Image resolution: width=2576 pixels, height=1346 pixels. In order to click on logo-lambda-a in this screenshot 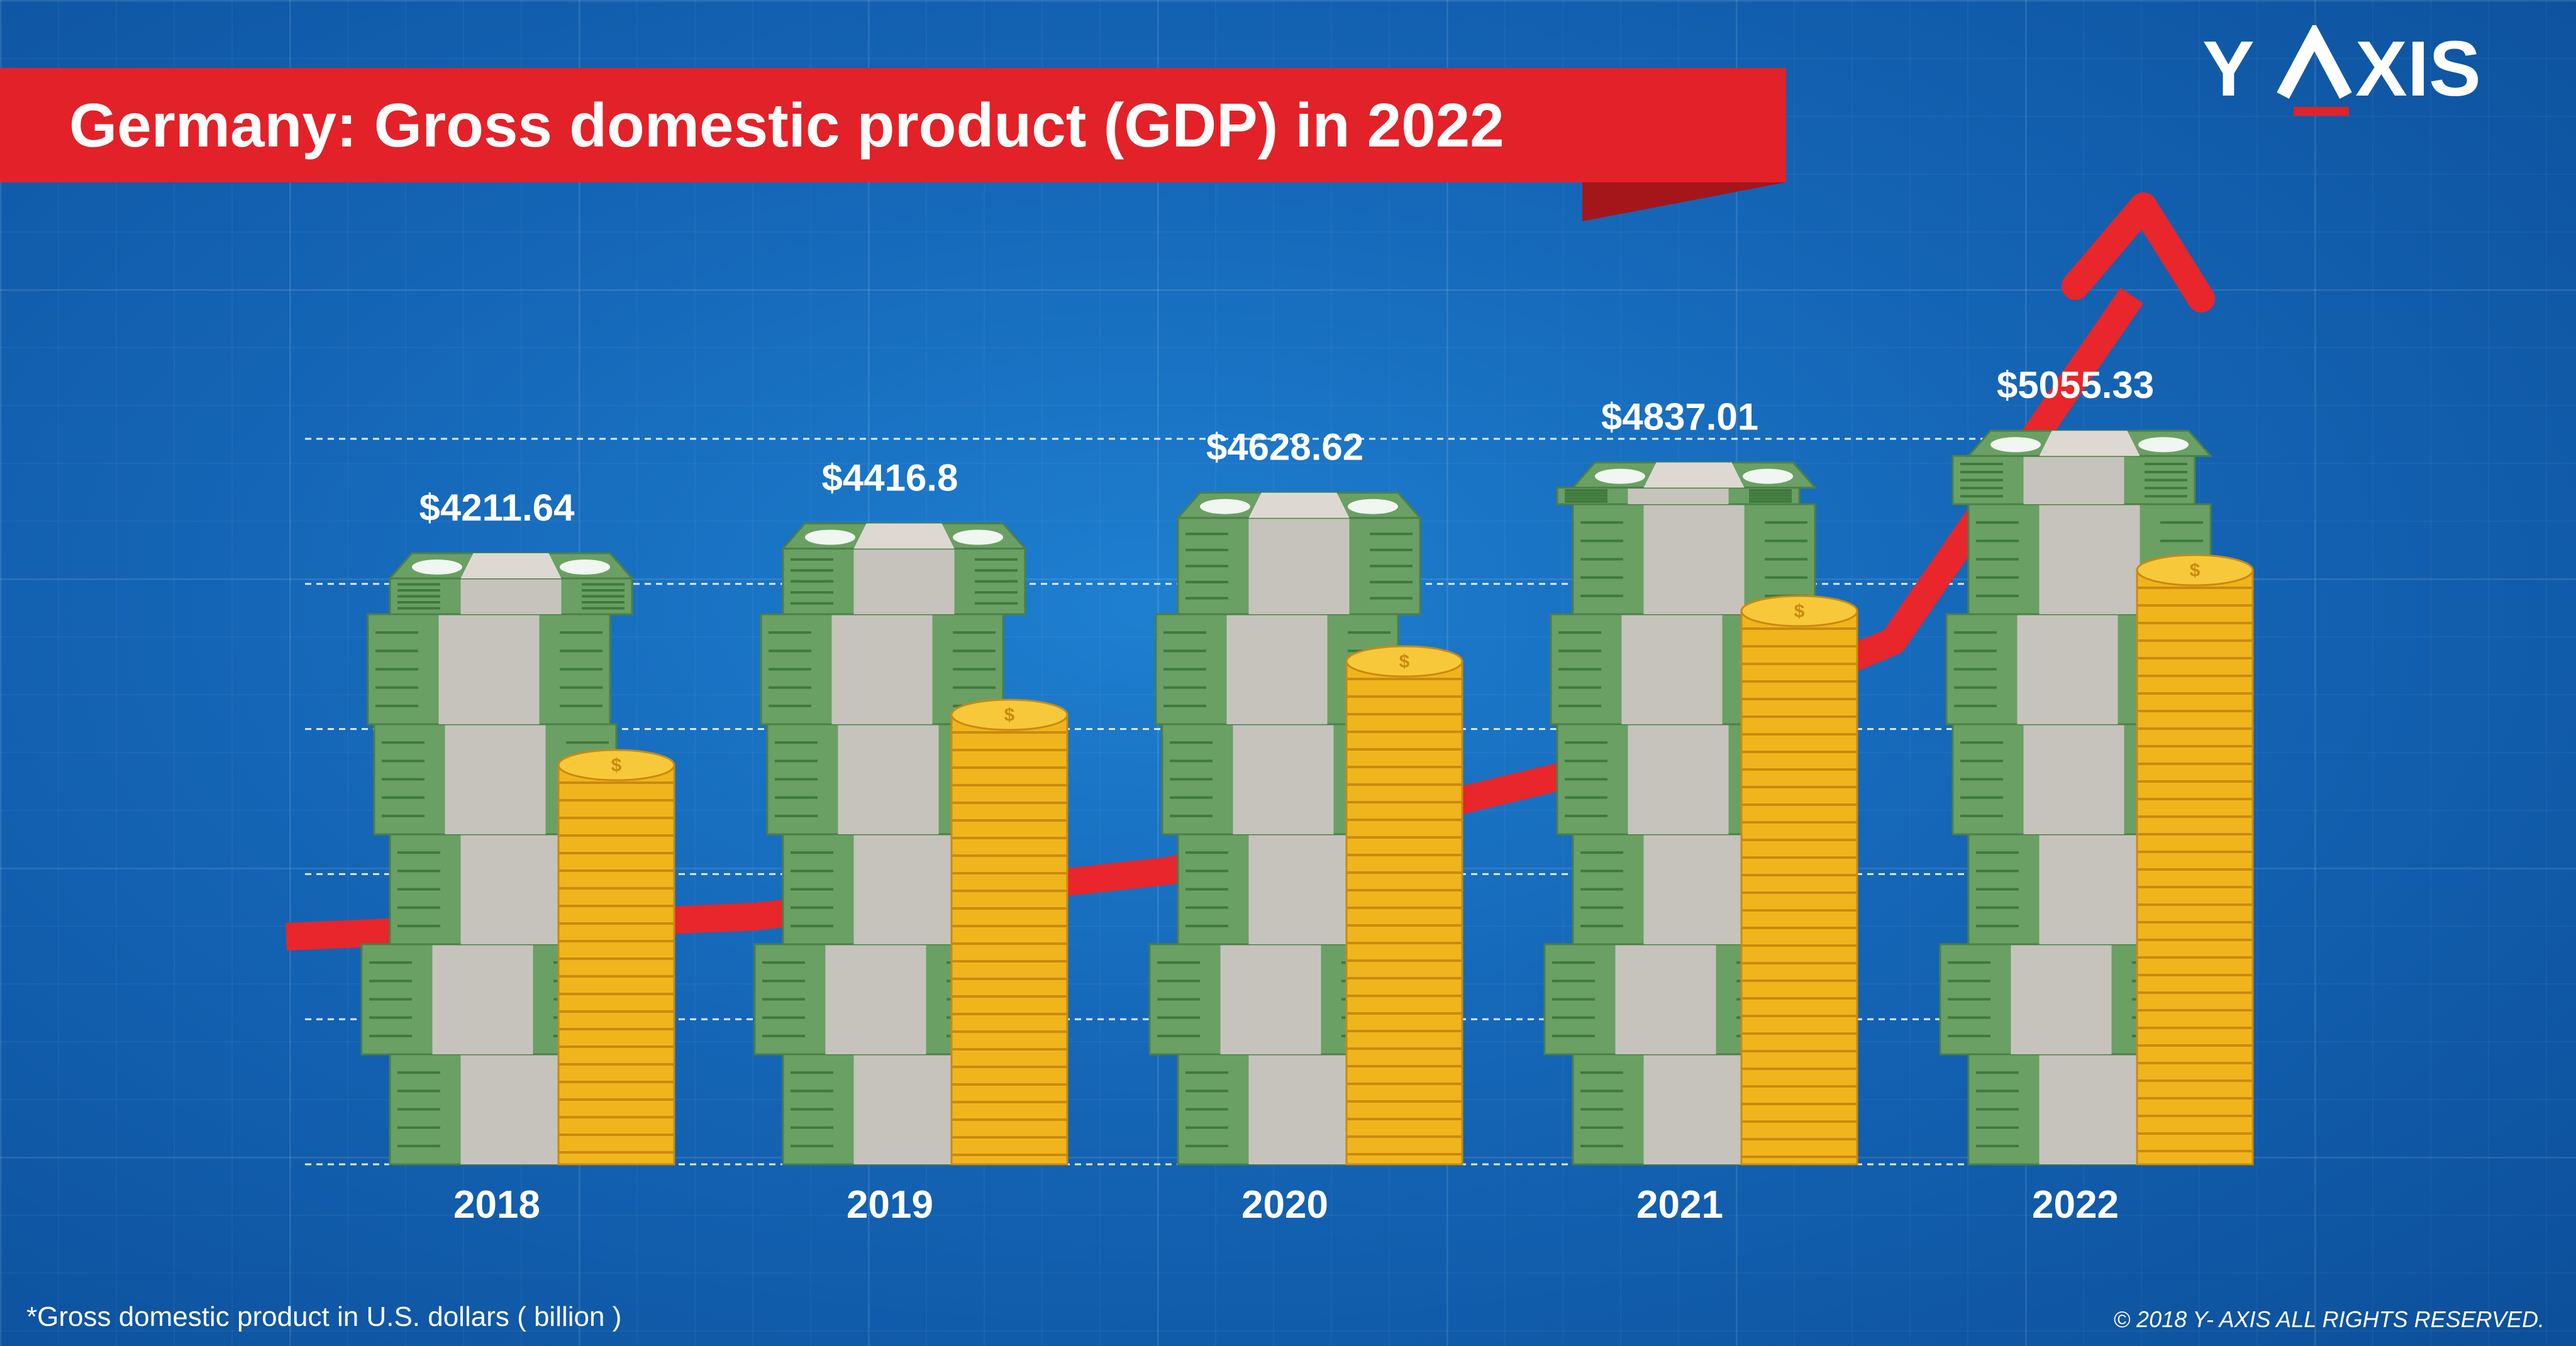, I will do `click(2314, 62)`.